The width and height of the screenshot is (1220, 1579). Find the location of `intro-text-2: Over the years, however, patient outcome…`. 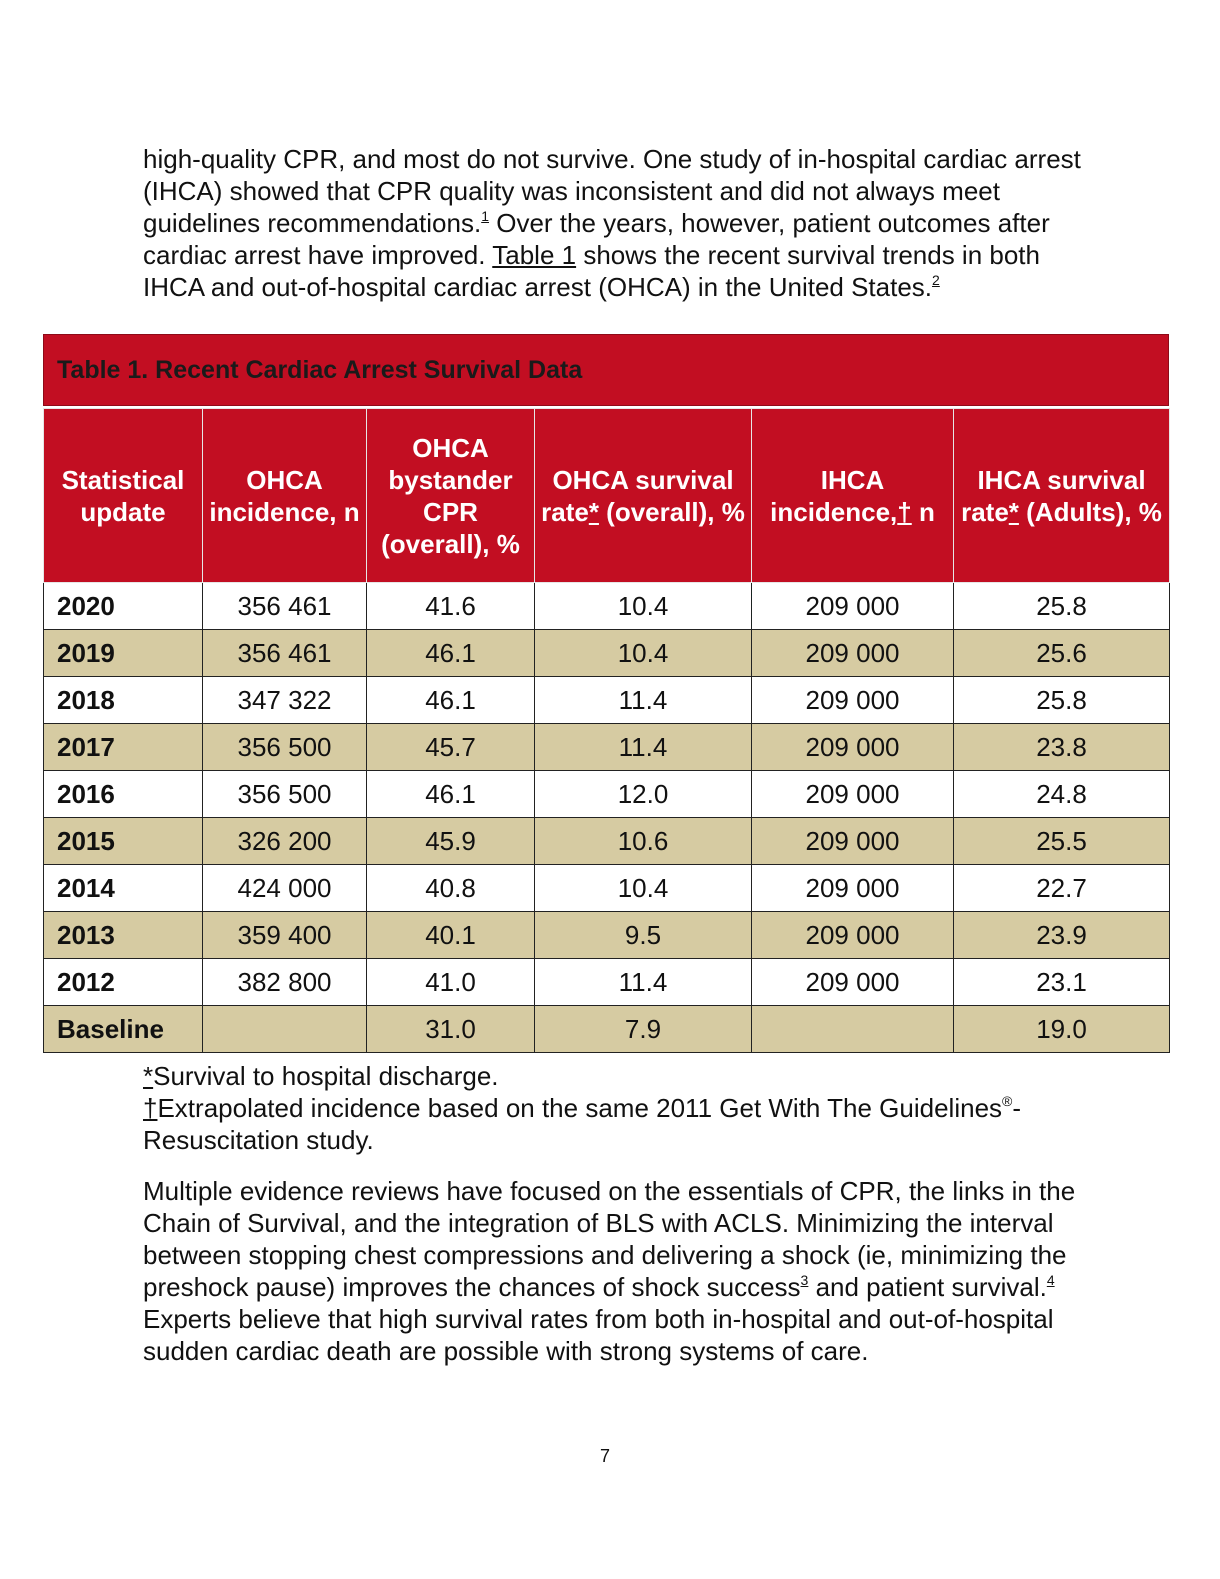

intro-text-2: Over the years, however, patient outcome… is located at coordinates (596, 239).